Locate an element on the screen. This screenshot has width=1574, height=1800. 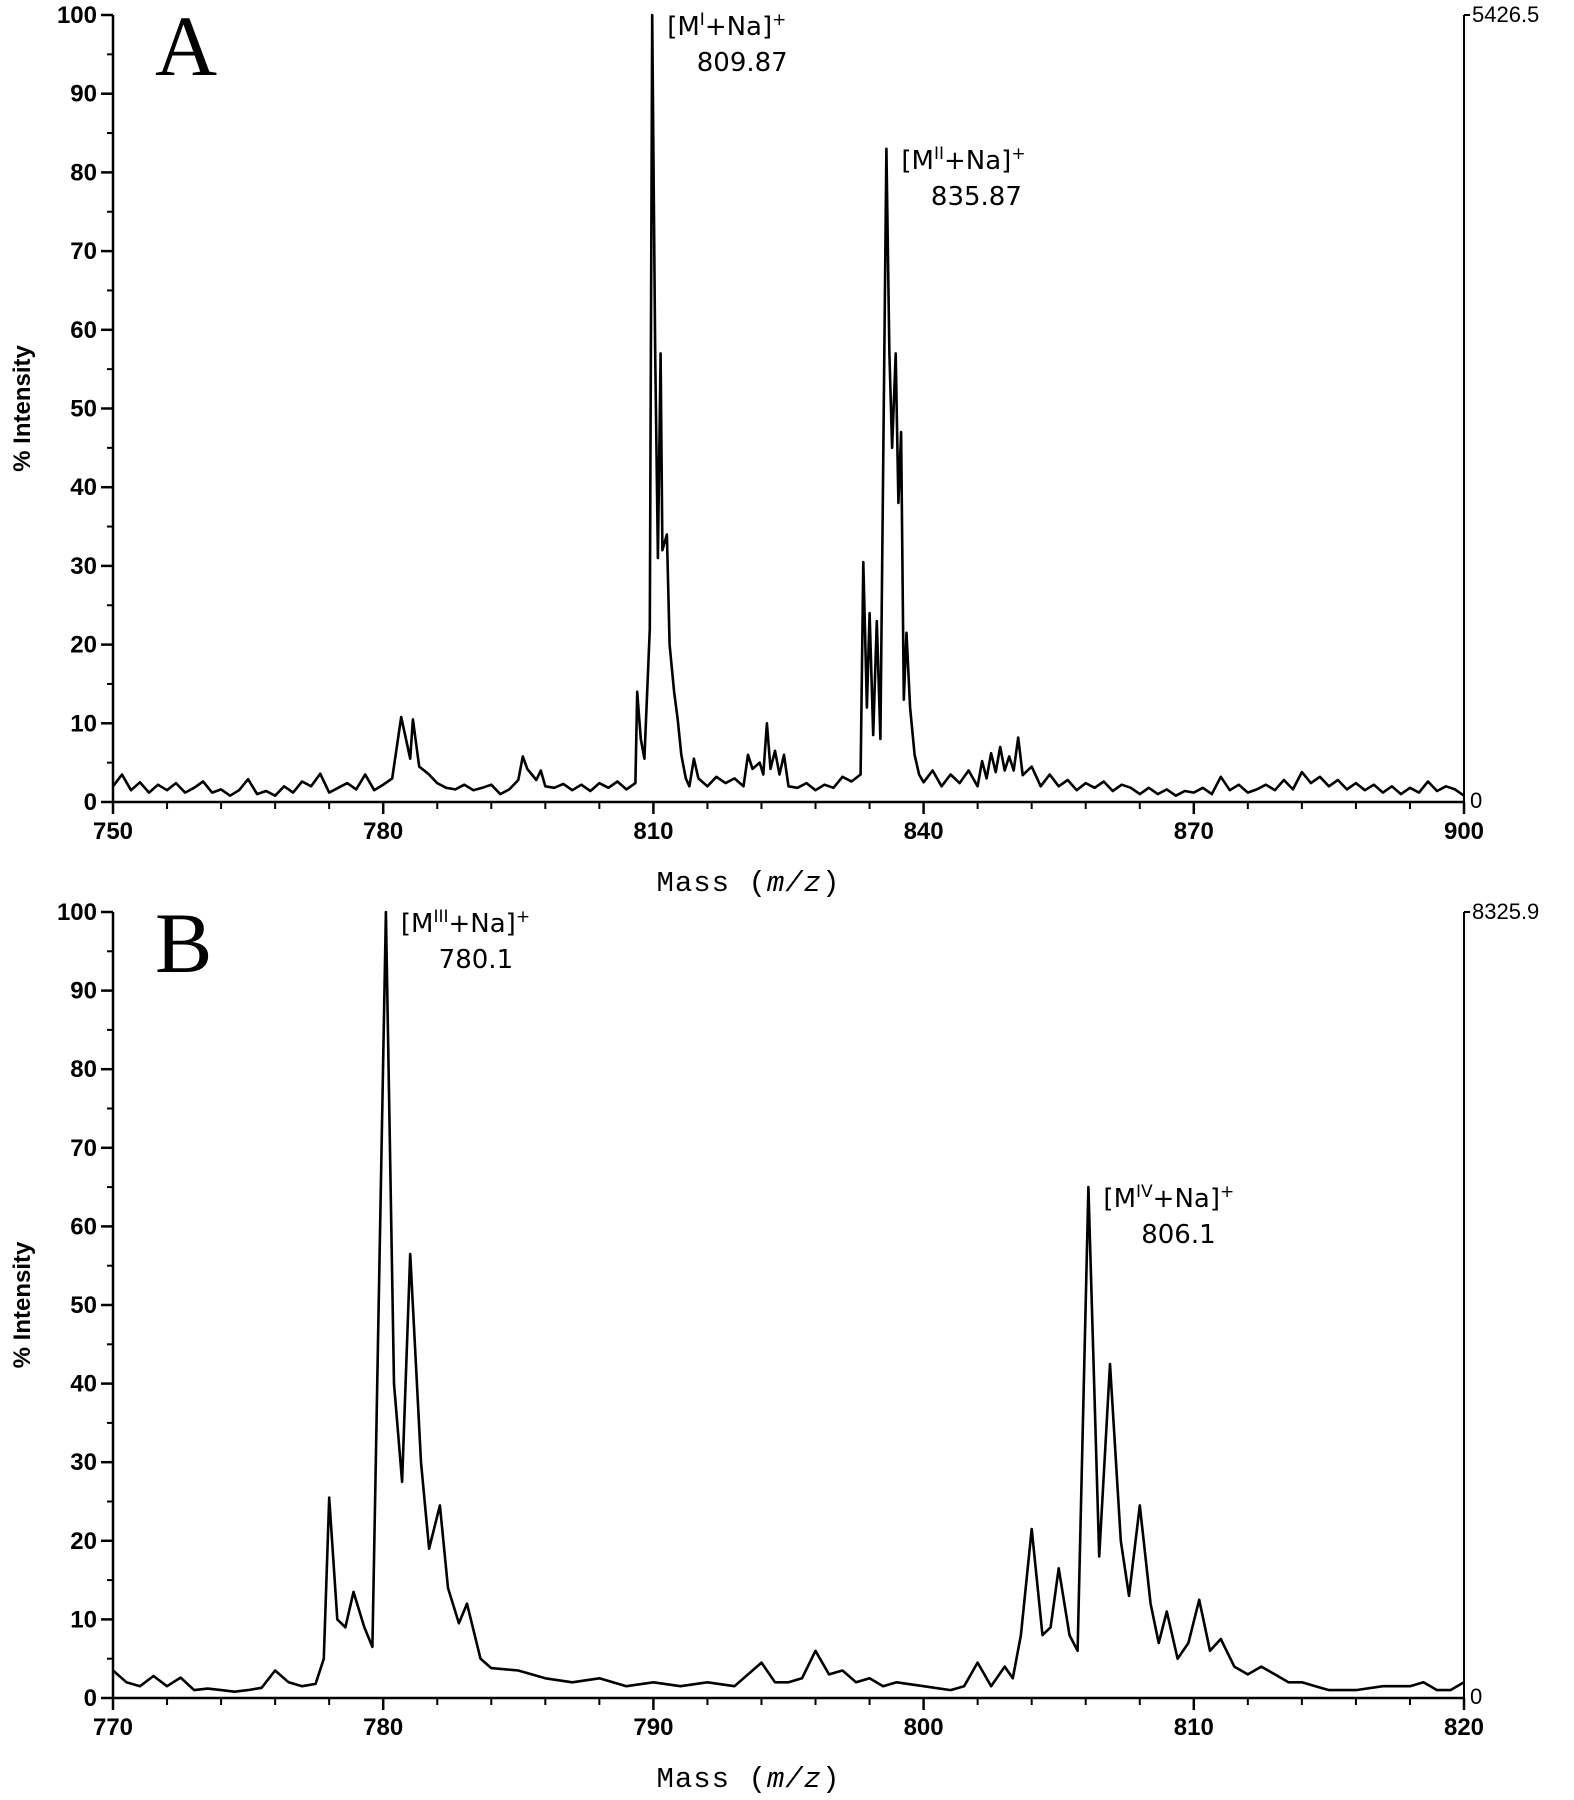
peak-annotation-mi: [MI+Na]+ is located at coordinates (726, 26).